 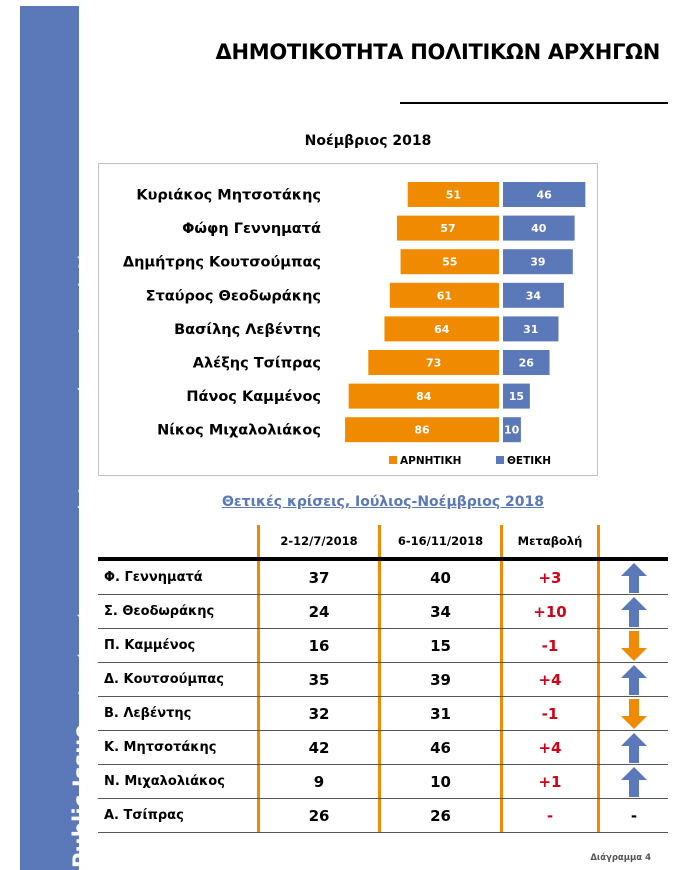 I want to click on table-row: Κ. Μητσοτάκης 42 46 +4, so click(x=383, y=748).